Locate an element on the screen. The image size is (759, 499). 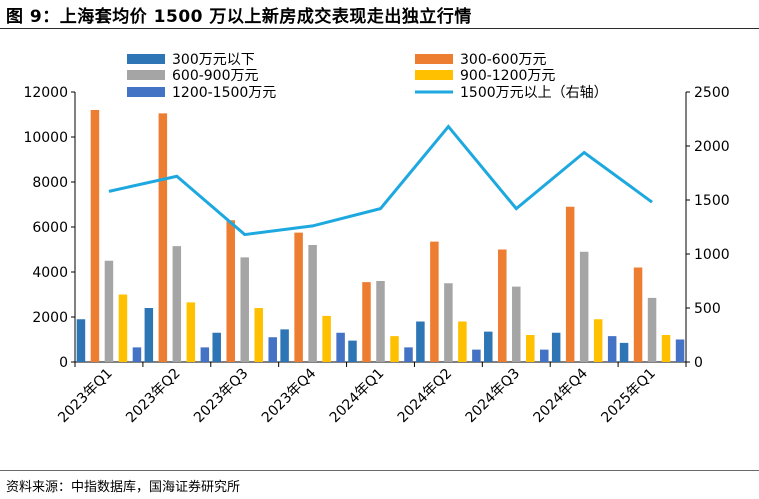
y-tick-label: 6000 is located at coordinates (50, 228).